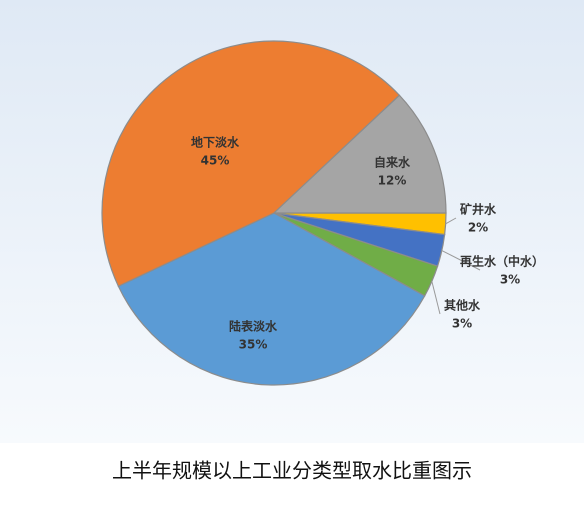  I want to click on slice-label: 自来水, so click(392, 162).